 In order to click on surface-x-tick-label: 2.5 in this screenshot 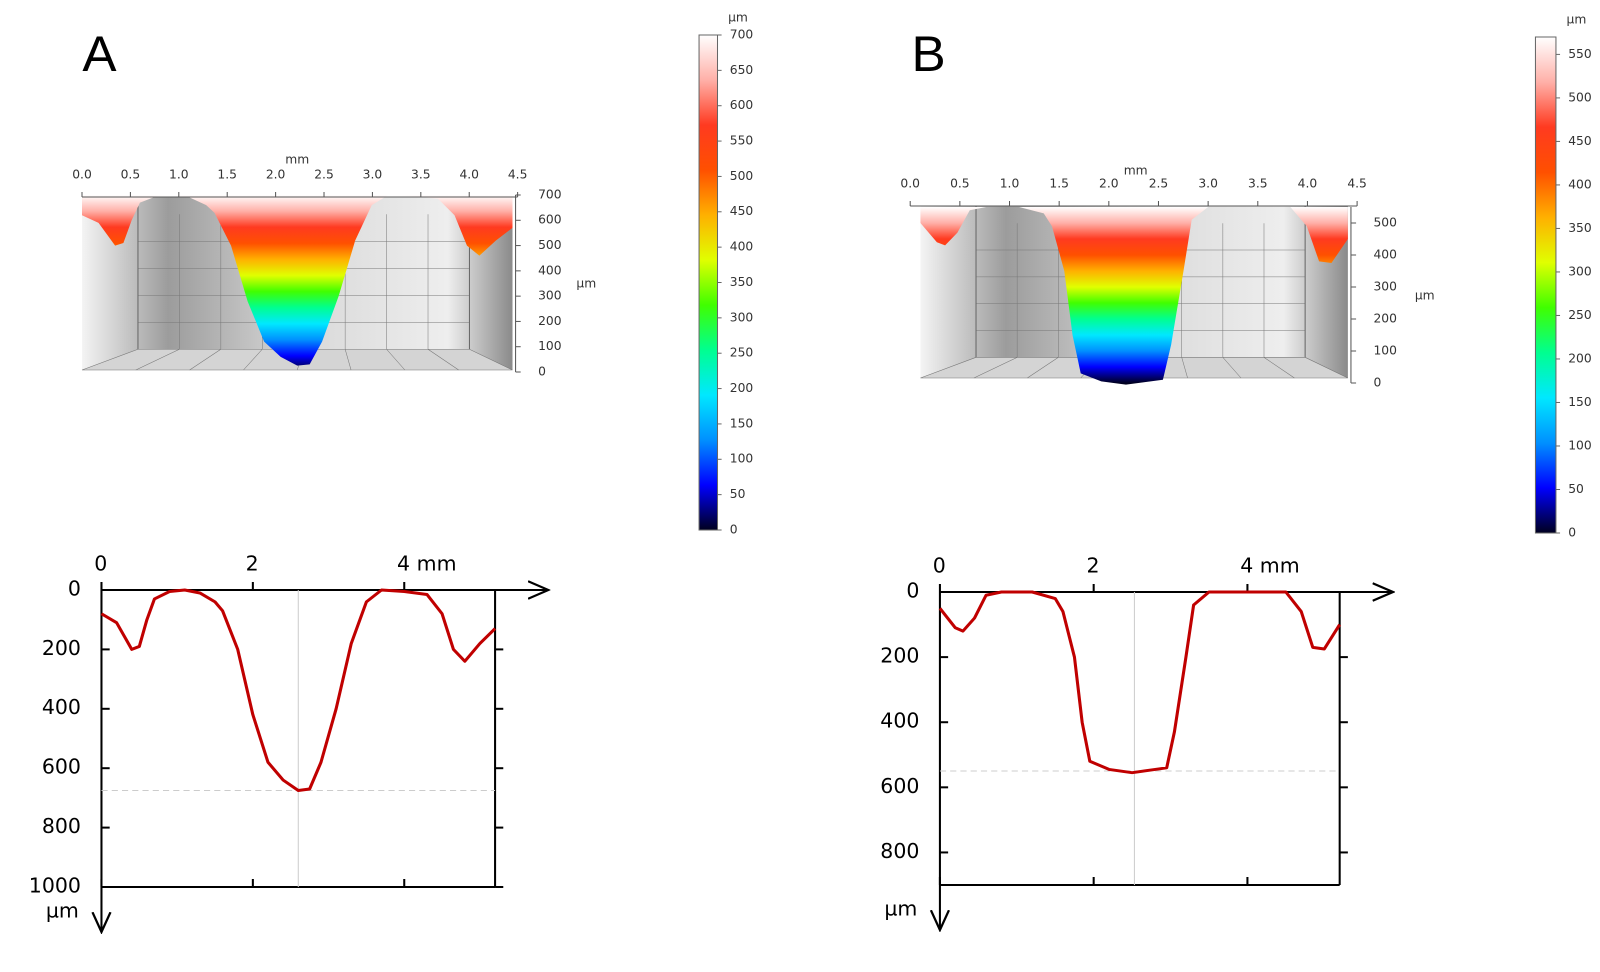, I will do `click(324, 175)`.